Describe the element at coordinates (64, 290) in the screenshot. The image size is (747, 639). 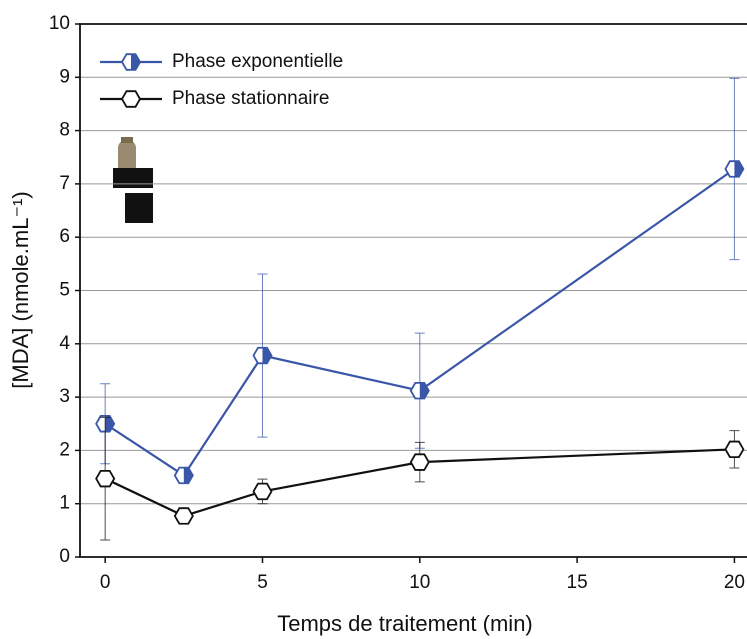
I see `y-tick-label: 5` at that location.